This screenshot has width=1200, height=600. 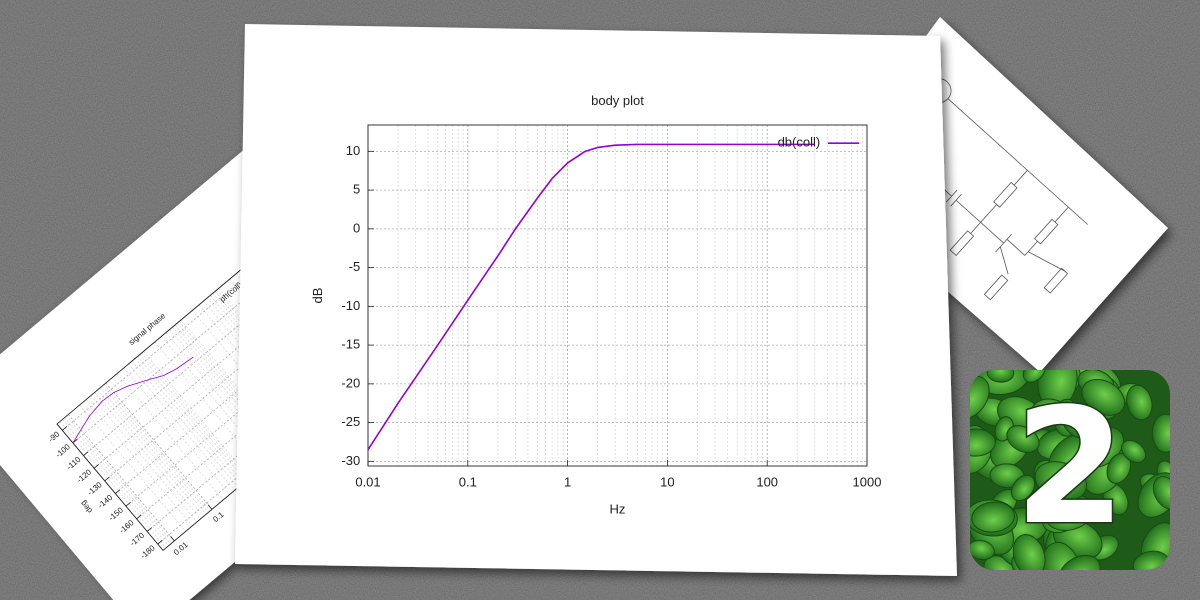 I want to click on y-axis-label: dB, so click(x=317, y=296).